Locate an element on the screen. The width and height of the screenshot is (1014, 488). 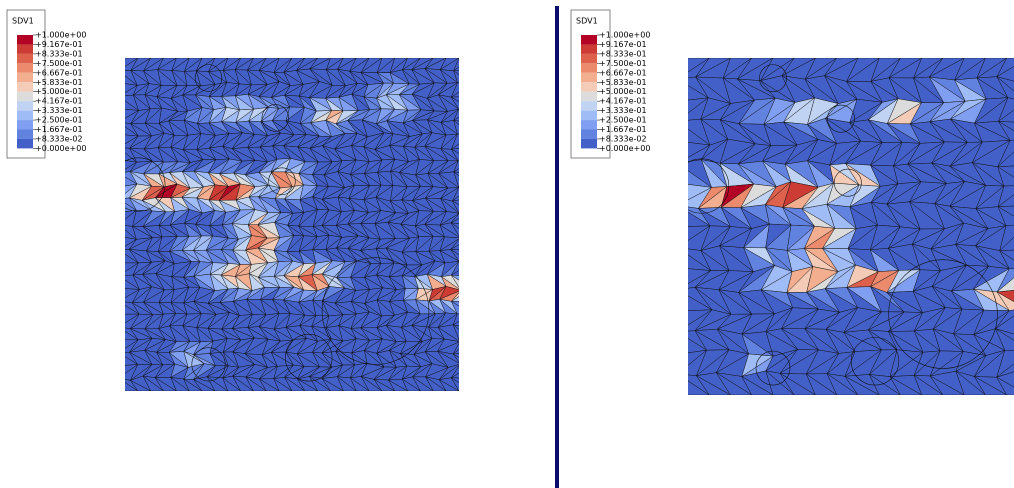
legend-label: +0.000e+00 is located at coordinates (60, 148).